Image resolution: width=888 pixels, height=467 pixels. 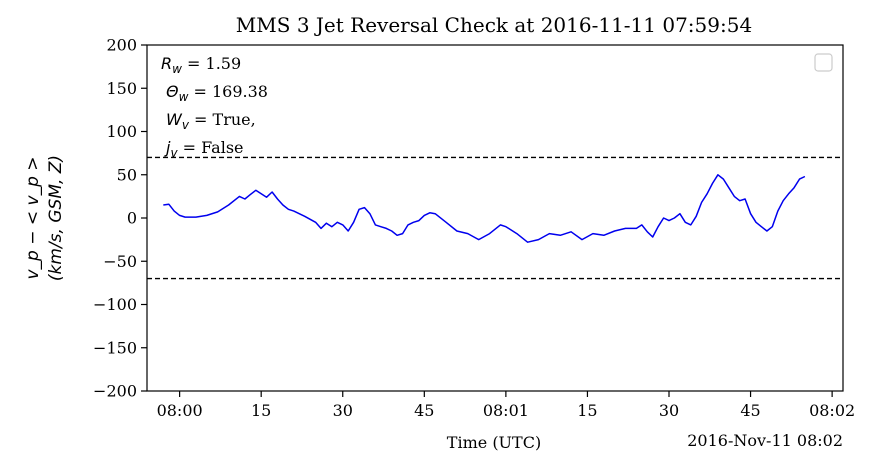 What do you see at coordinates (832, 410) in the screenshot?
I see `x-tick-label: 08:02` at bounding box center [832, 410].